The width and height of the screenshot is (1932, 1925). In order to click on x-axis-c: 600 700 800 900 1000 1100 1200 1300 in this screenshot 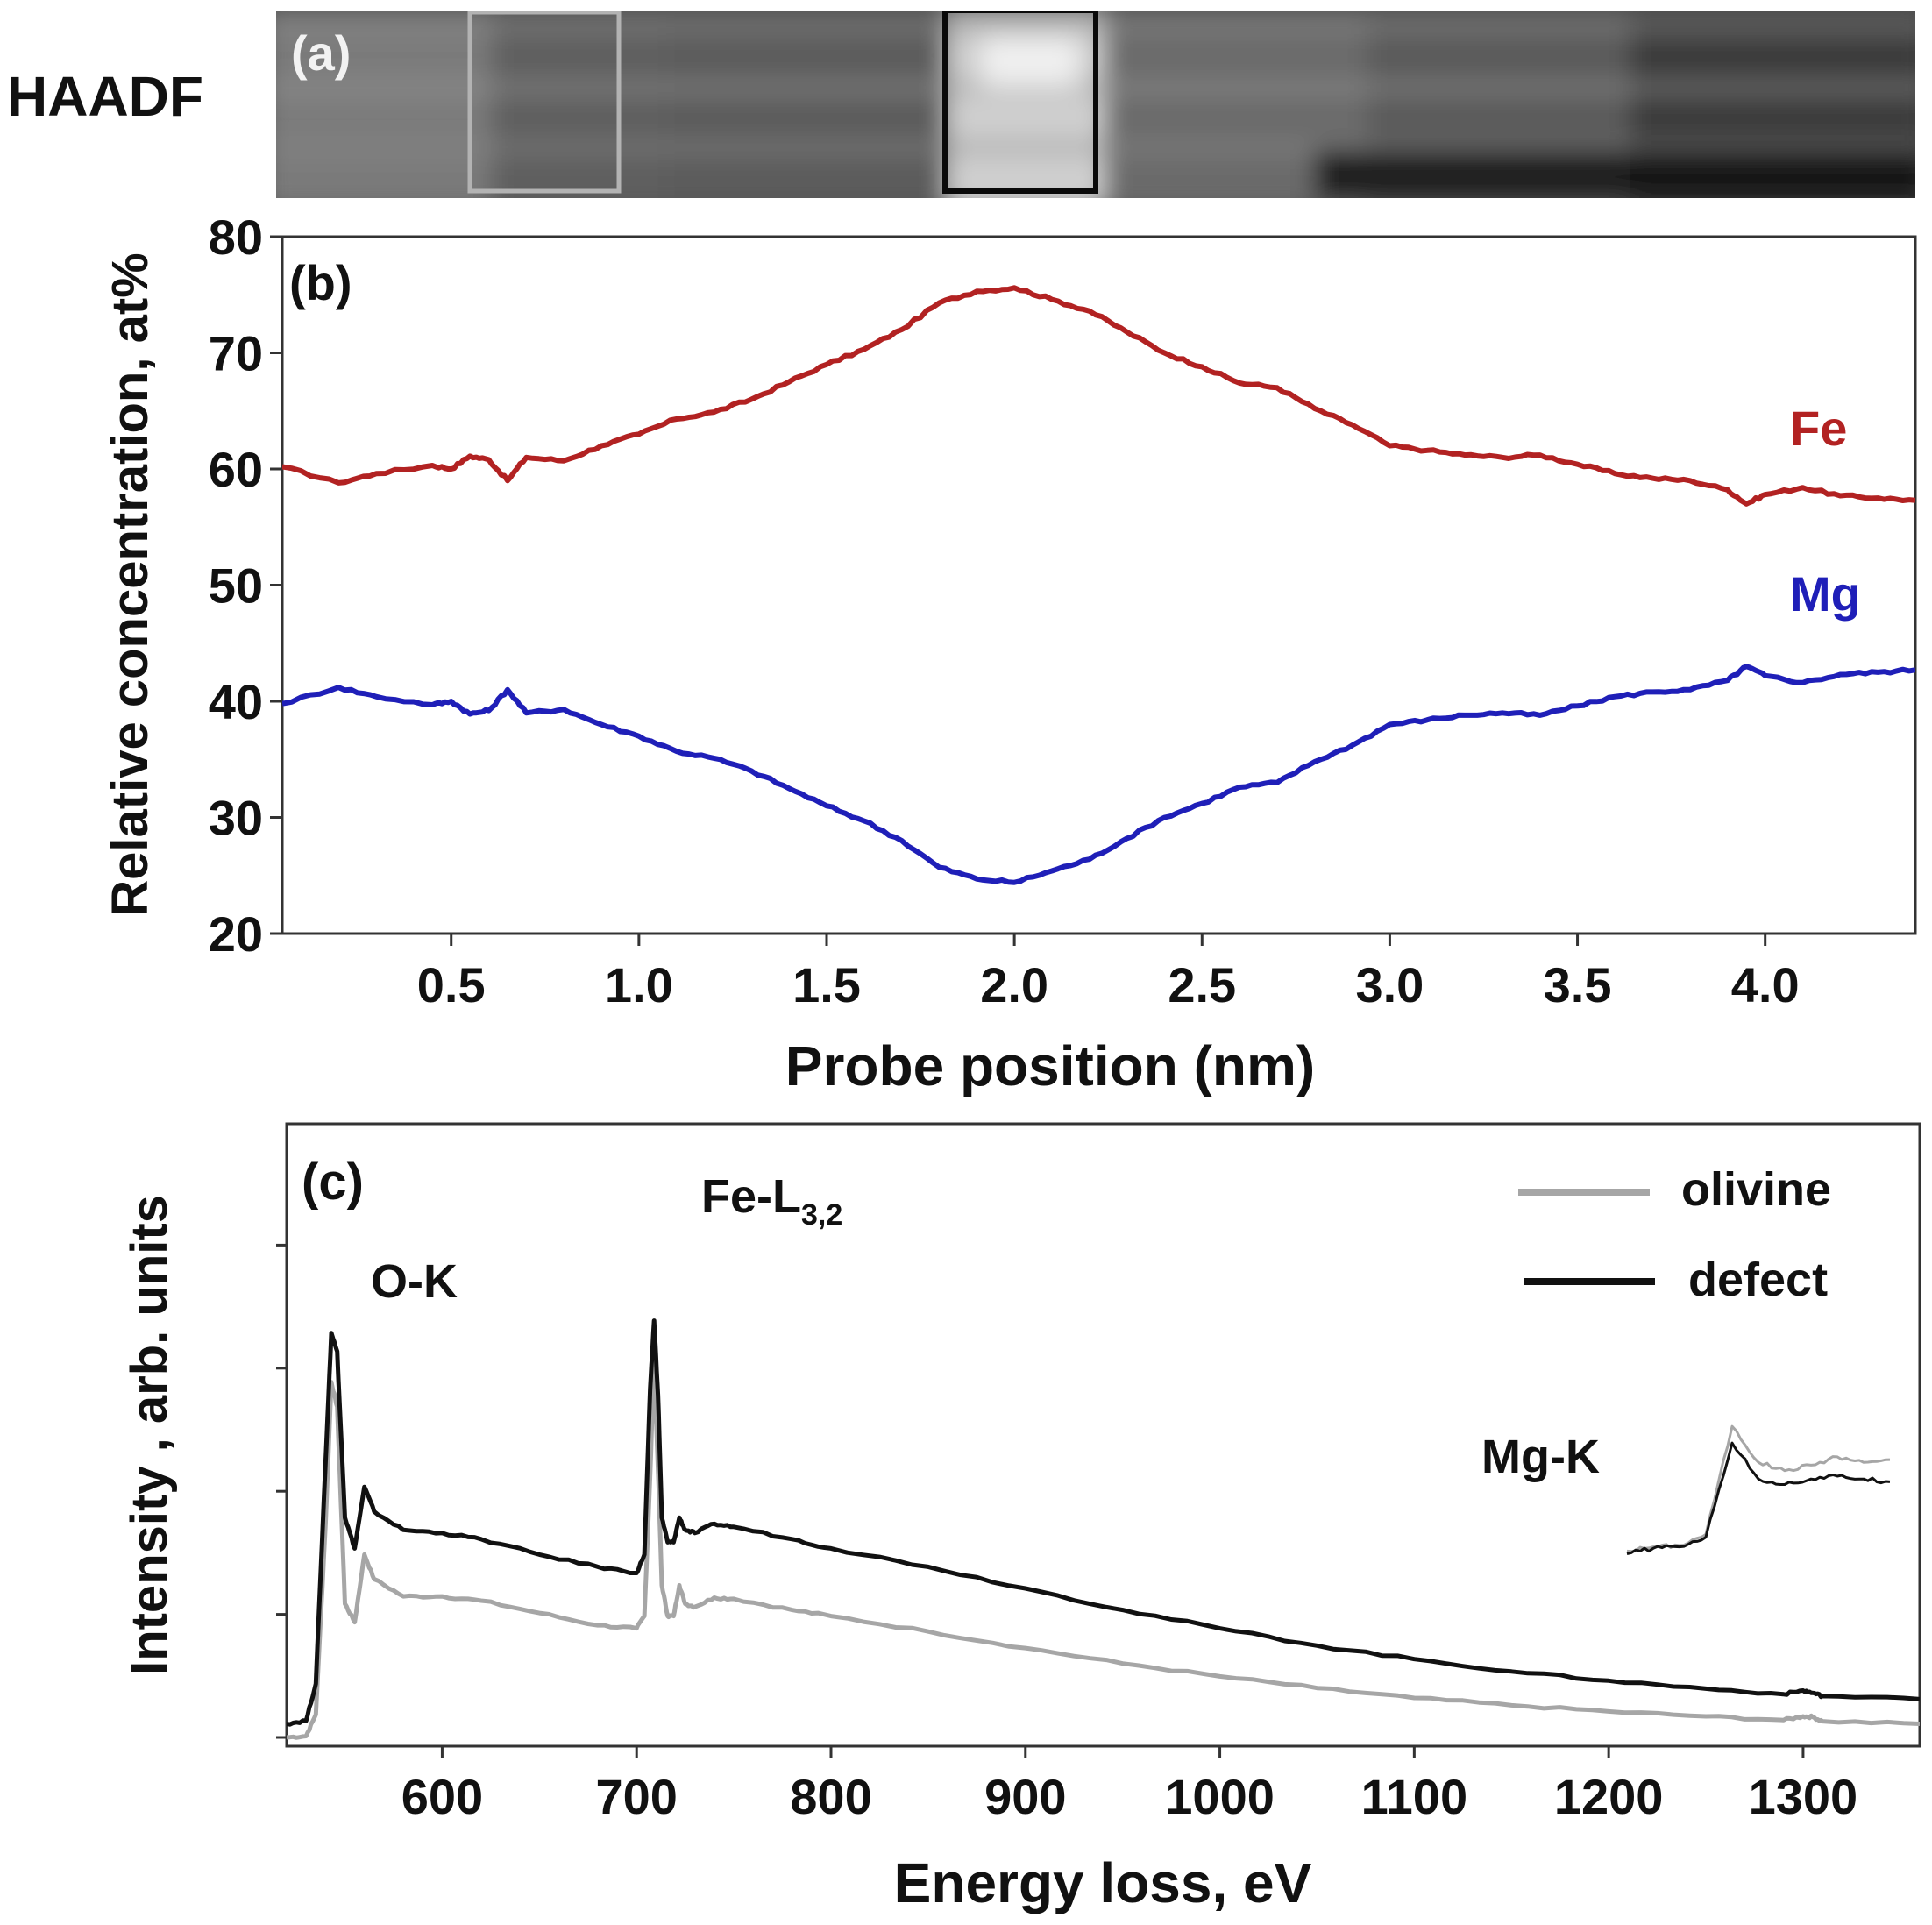, I will do `click(1129, 1785)`.